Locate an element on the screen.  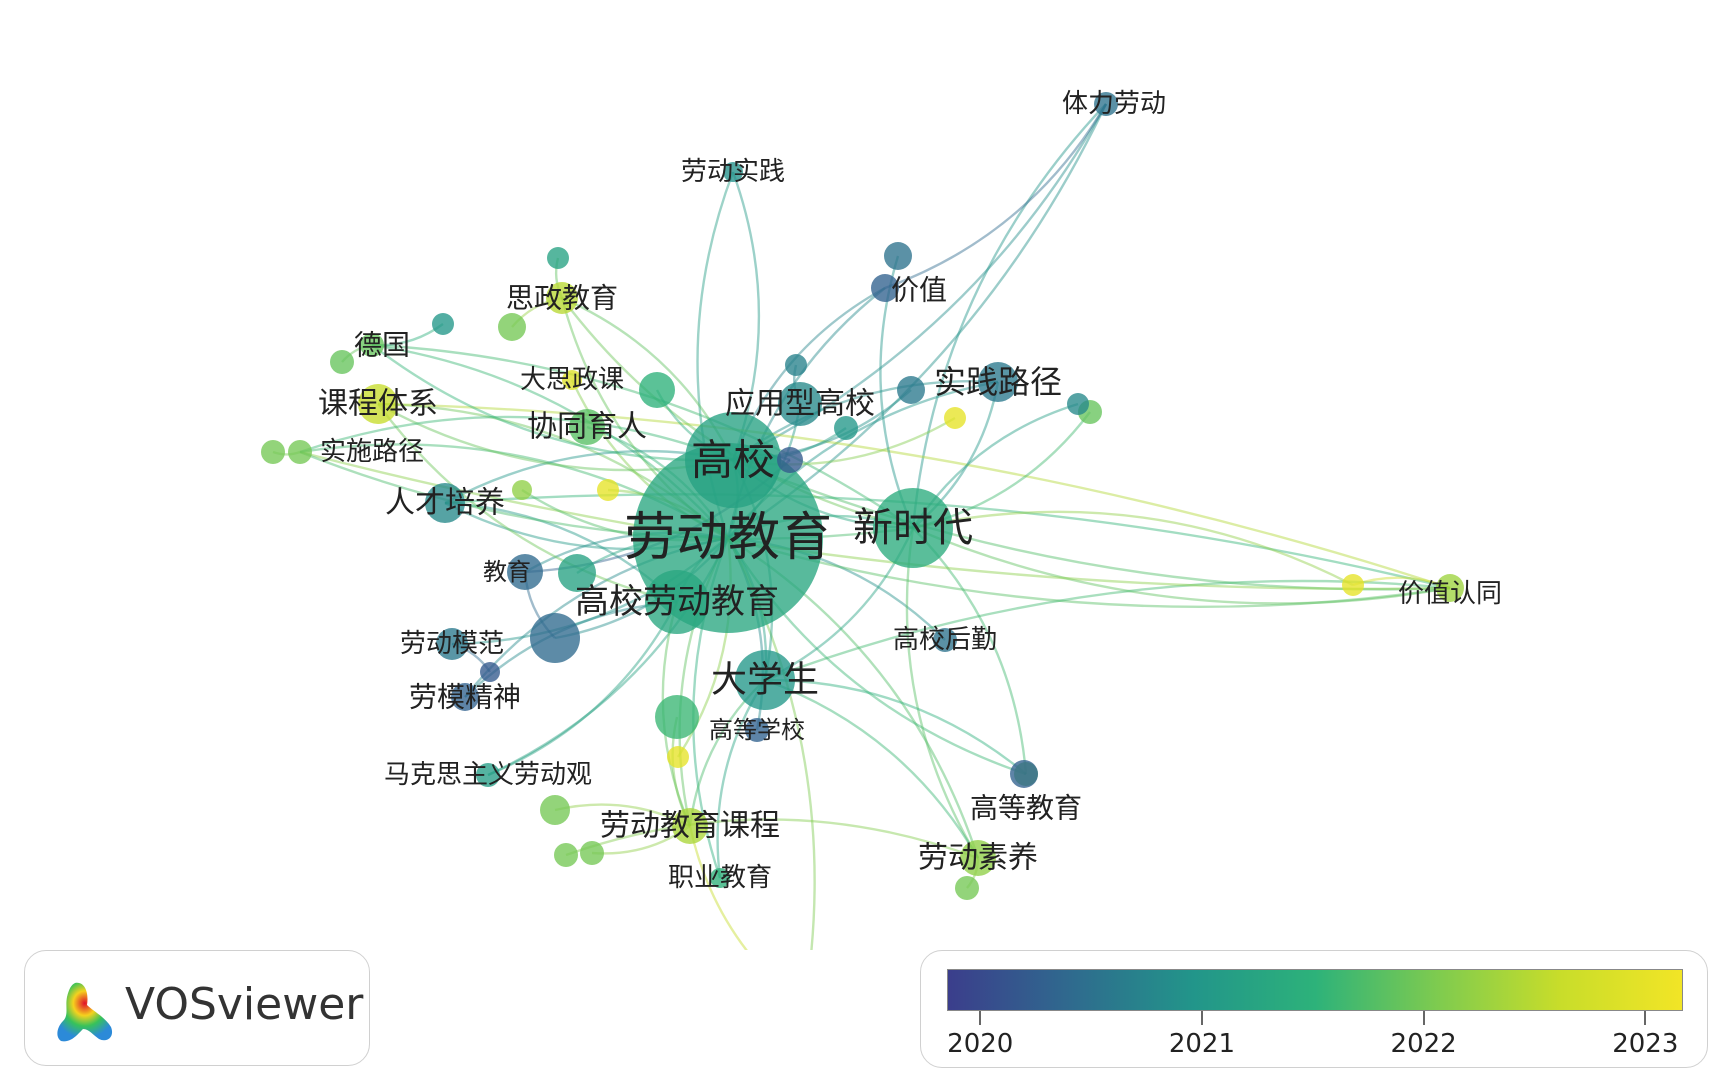
node-n-green9 is located at coordinates (522, 490).